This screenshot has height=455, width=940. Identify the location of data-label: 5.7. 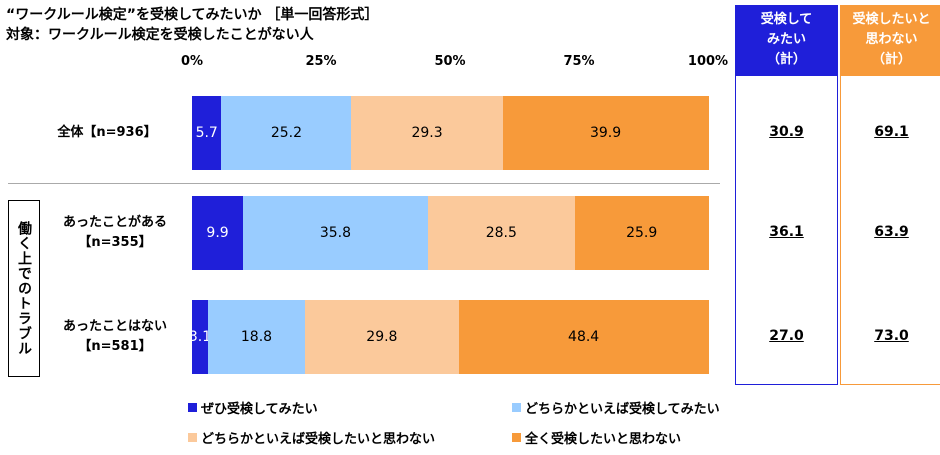
(206, 133).